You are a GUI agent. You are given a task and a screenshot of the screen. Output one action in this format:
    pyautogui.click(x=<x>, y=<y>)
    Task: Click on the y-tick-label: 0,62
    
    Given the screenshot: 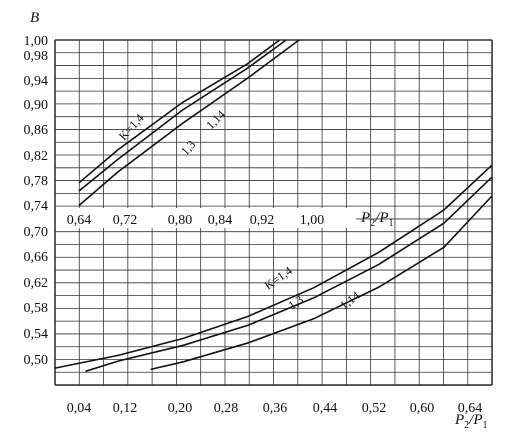 What is the action you would take?
    pyautogui.click(x=36, y=283)
    